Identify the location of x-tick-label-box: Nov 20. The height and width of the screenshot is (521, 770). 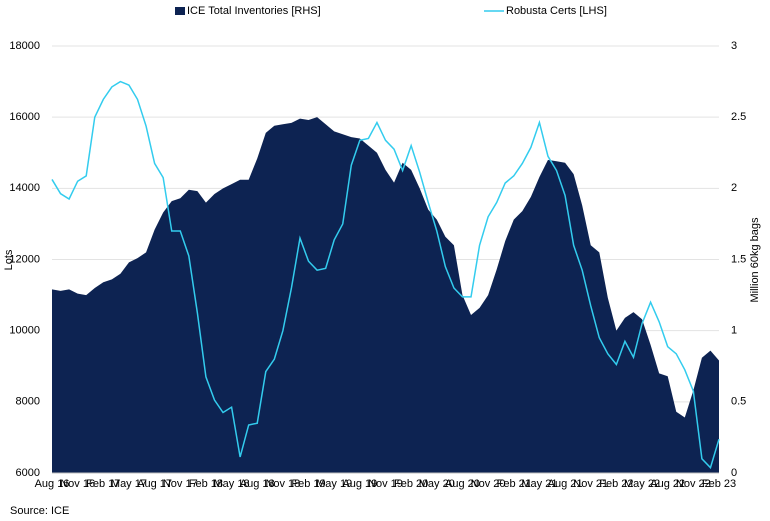
(488, 484).